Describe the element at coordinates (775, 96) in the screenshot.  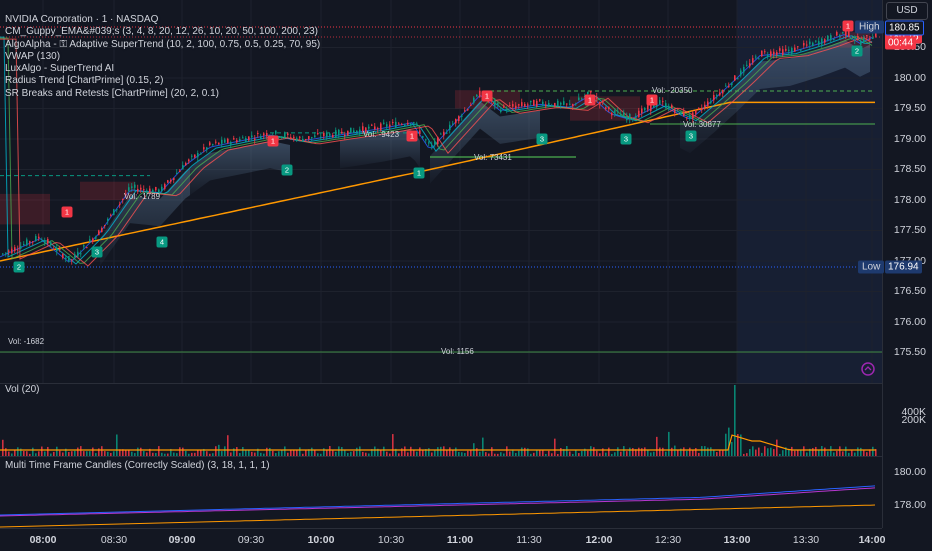
I see `radius-trend-band` at that location.